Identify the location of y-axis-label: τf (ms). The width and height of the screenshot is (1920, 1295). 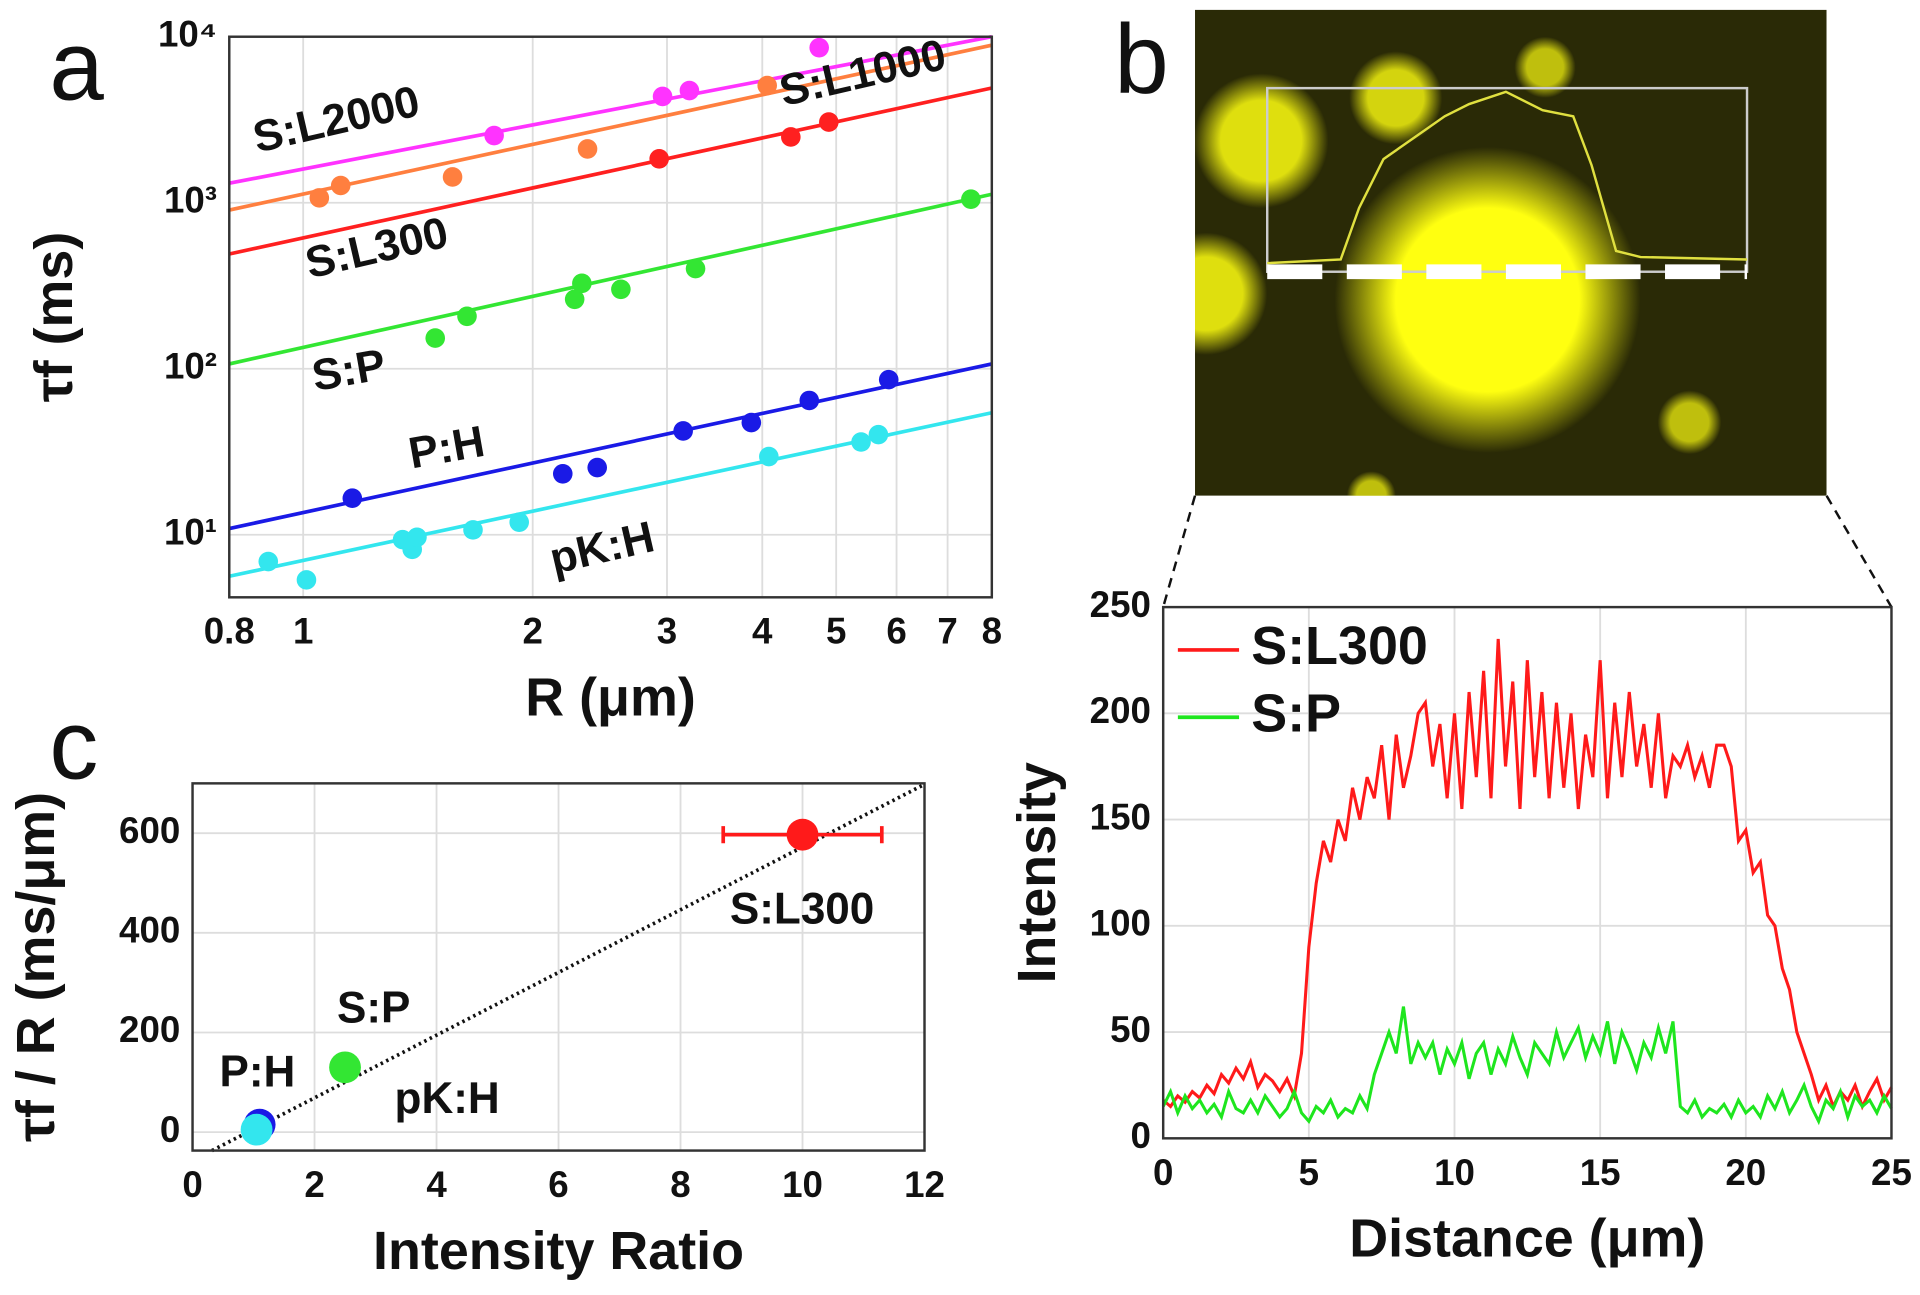
(54, 317).